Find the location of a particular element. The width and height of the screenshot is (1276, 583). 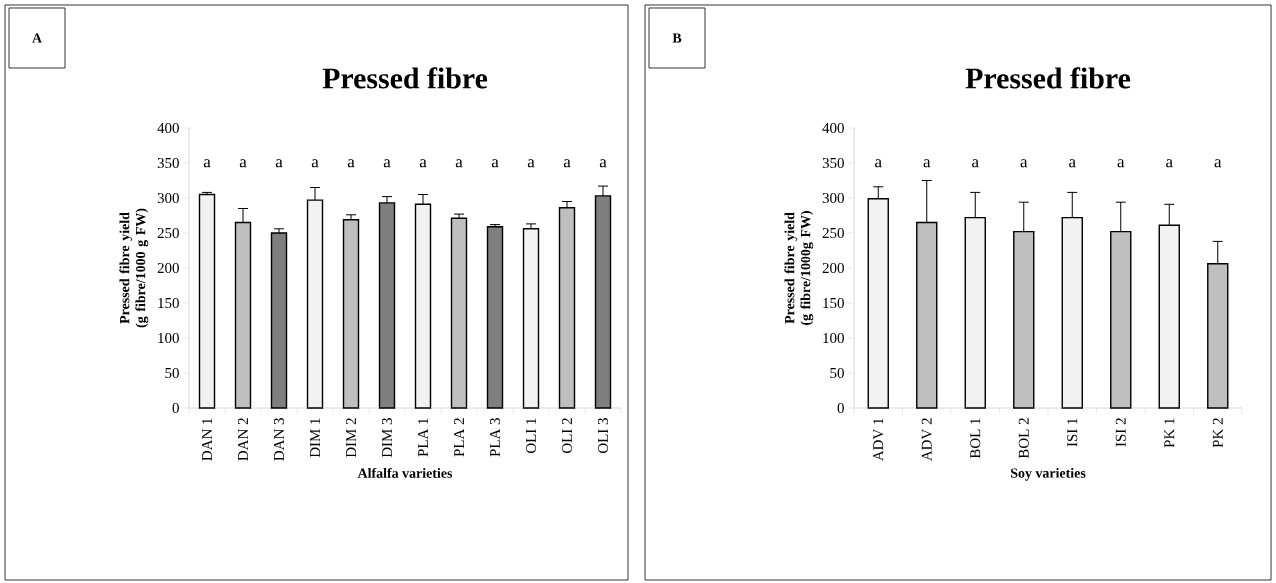

x-tick-label: BOL 1 is located at coordinates (975, 438).